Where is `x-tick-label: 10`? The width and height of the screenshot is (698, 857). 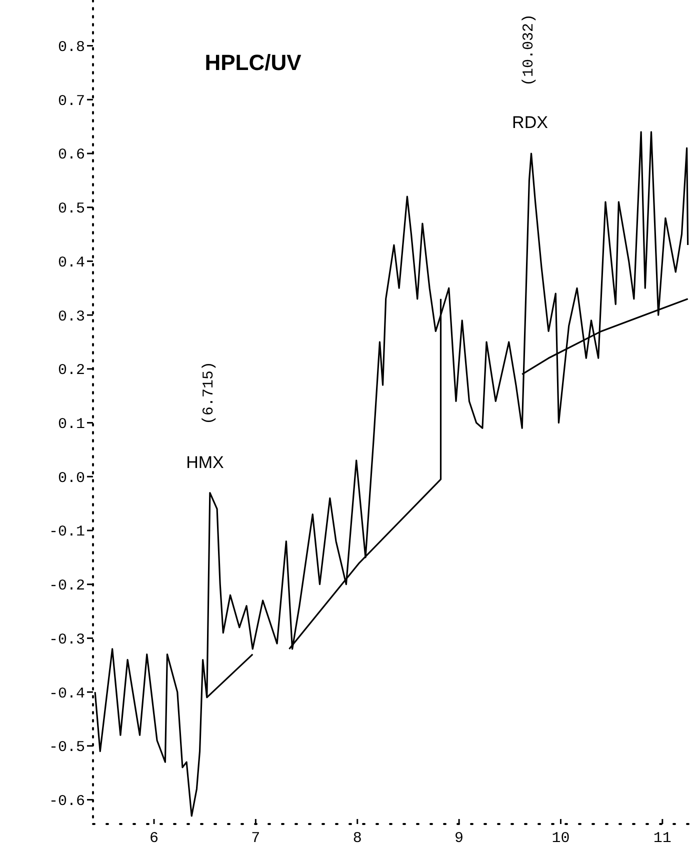
x-tick-label: 10 is located at coordinates (561, 838).